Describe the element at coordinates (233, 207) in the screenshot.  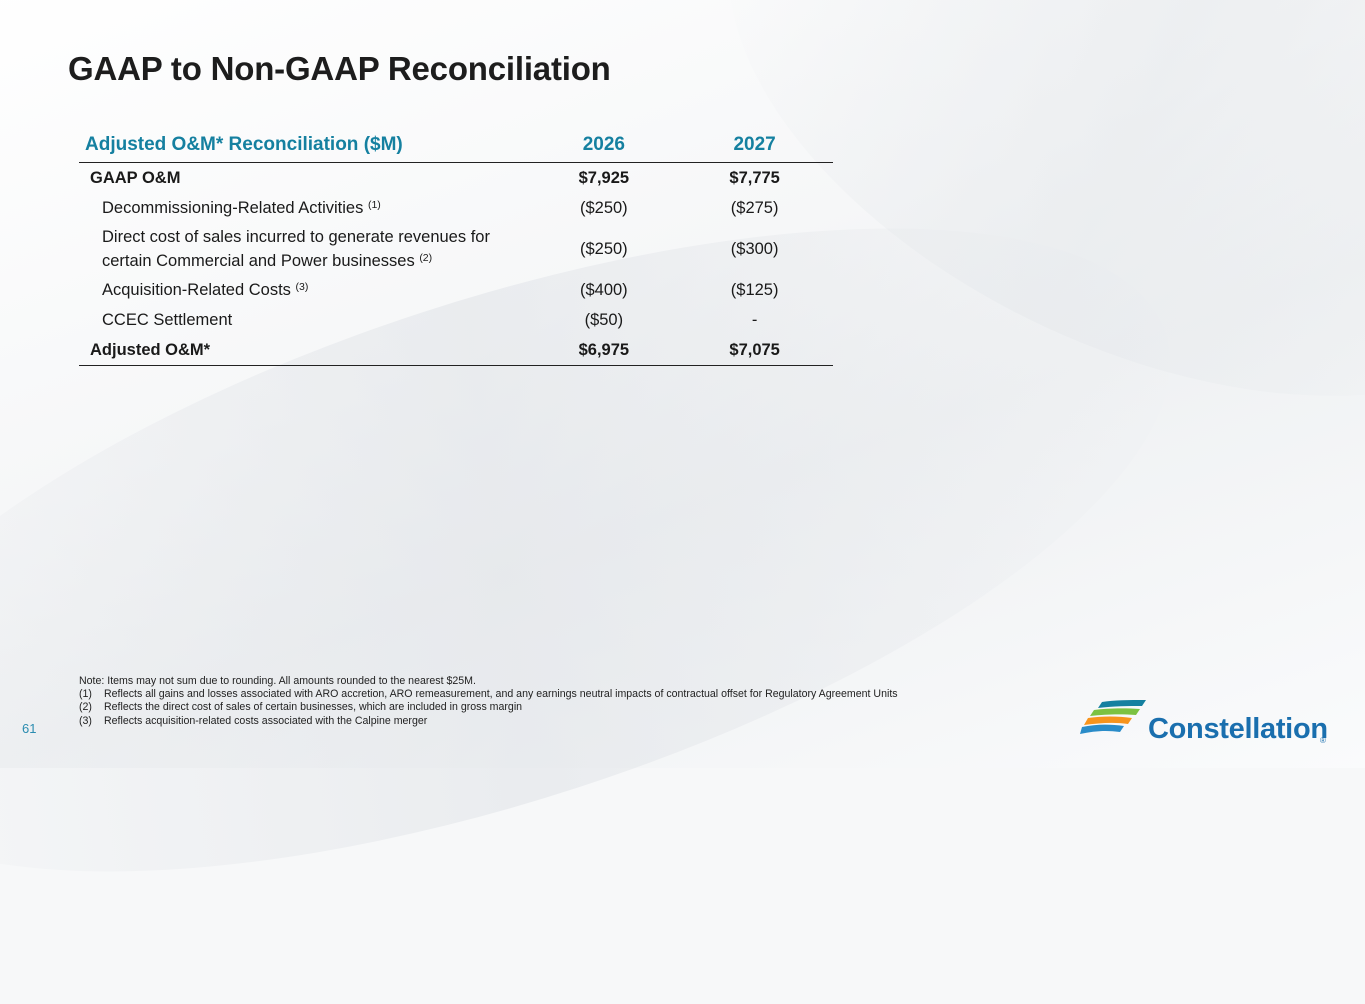
I see `row-label: Decommissioning-Related Activities` at that location.